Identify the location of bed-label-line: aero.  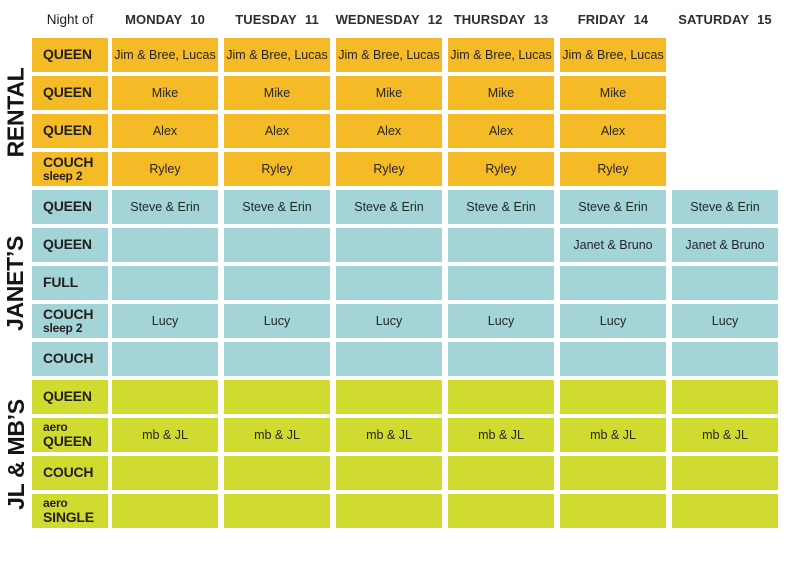
(55, 426).